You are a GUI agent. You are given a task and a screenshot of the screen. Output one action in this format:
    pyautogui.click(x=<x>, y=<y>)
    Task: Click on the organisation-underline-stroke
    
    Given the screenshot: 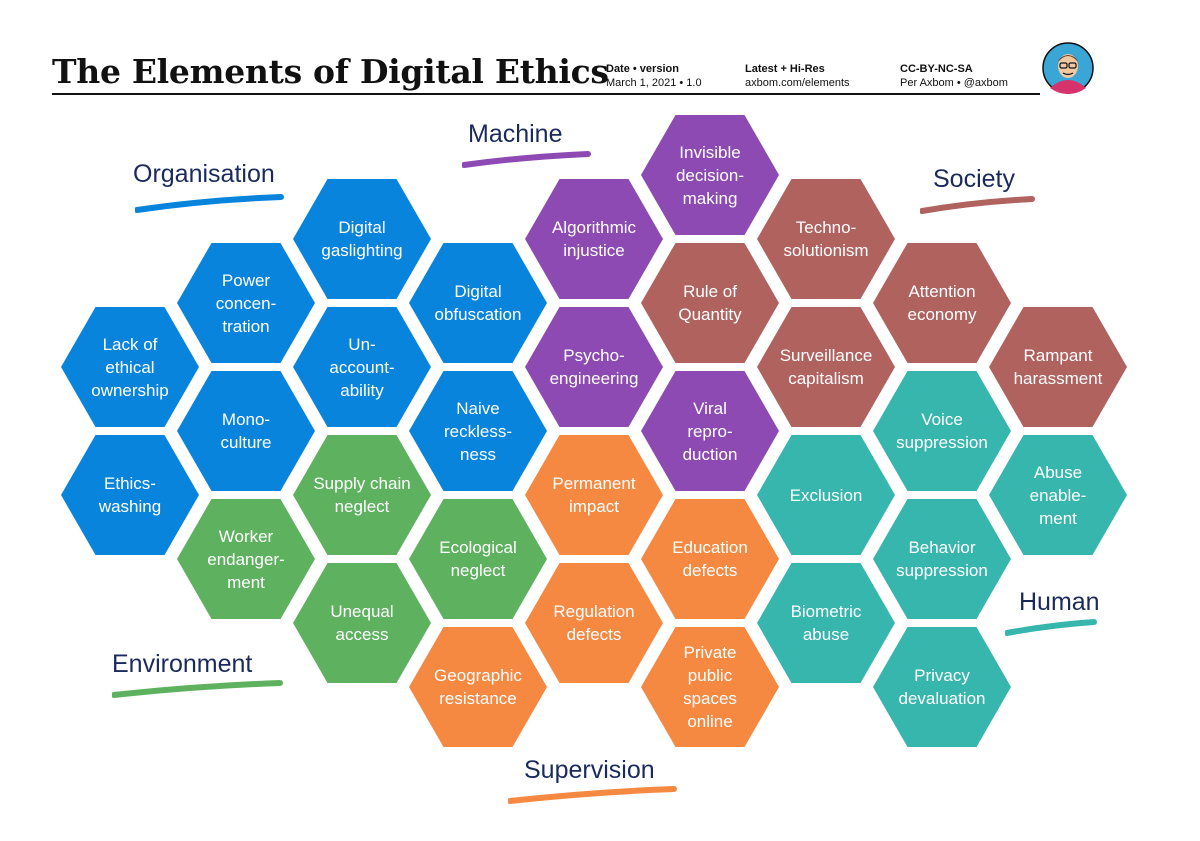 What is the action you would take?
    pyautogui.click(x=209, y=203)
    